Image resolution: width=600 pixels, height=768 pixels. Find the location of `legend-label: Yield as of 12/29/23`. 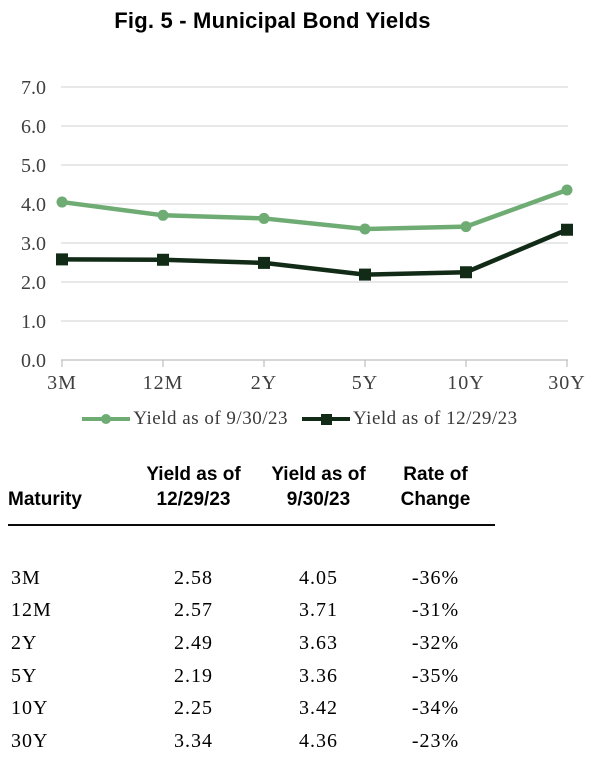

legend-label: Yield as of 12/29/23 is located at coordinates (435, 418).